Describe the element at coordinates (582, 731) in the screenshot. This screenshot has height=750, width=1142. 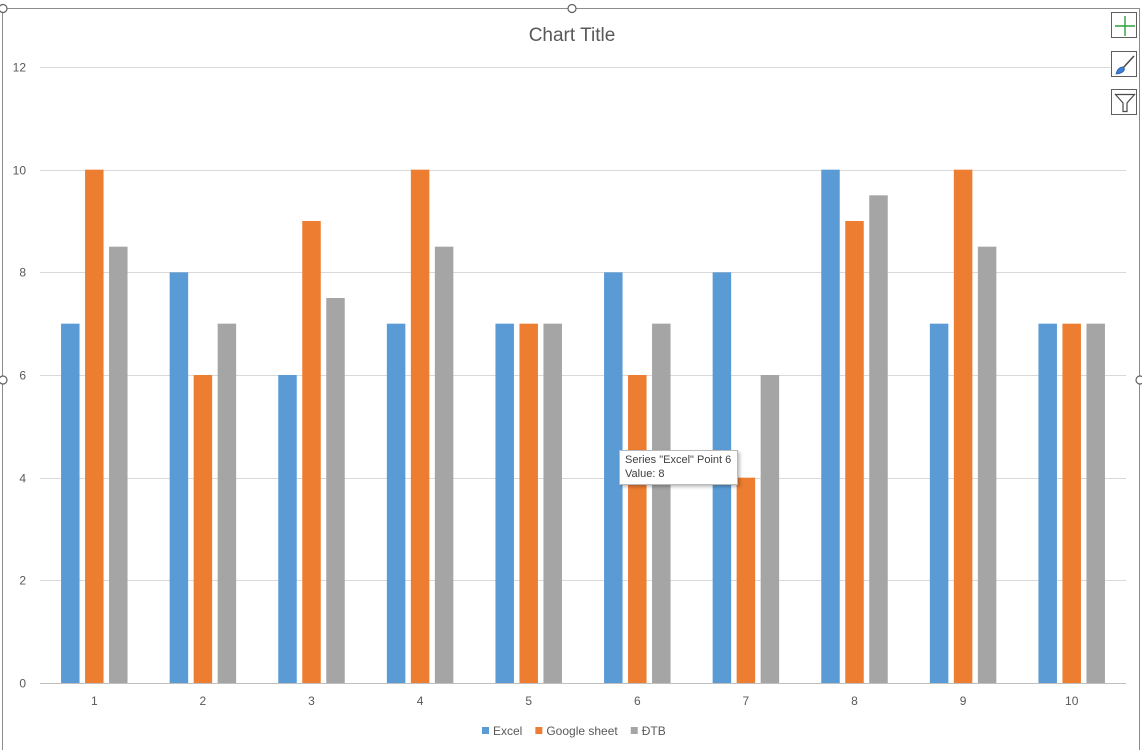
I see `legend-label: Google sheet` at that location.